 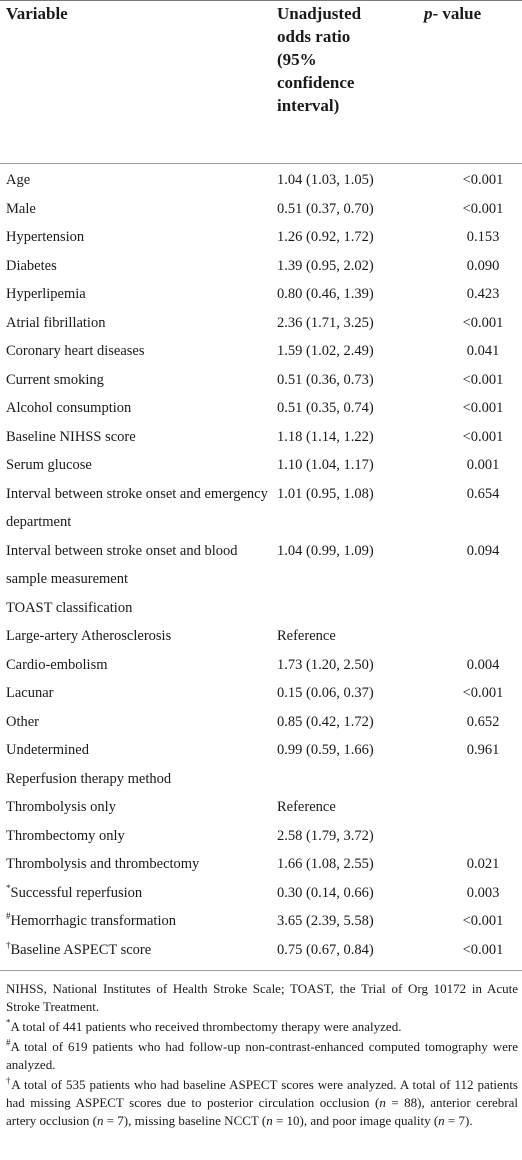 I want to click on variable-label: Reperfusion therapy method, so click(x=89, y=778).